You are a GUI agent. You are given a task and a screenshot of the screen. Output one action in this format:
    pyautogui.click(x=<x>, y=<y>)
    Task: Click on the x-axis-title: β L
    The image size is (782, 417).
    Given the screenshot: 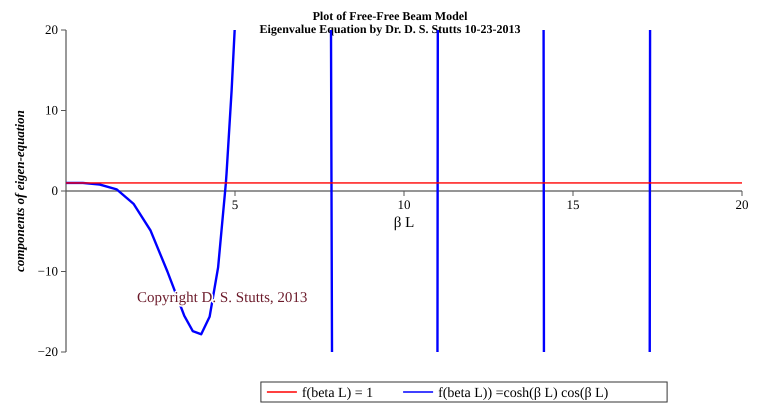 What is the action you would take?
    pyautogui.click(x=404, y=223)
    